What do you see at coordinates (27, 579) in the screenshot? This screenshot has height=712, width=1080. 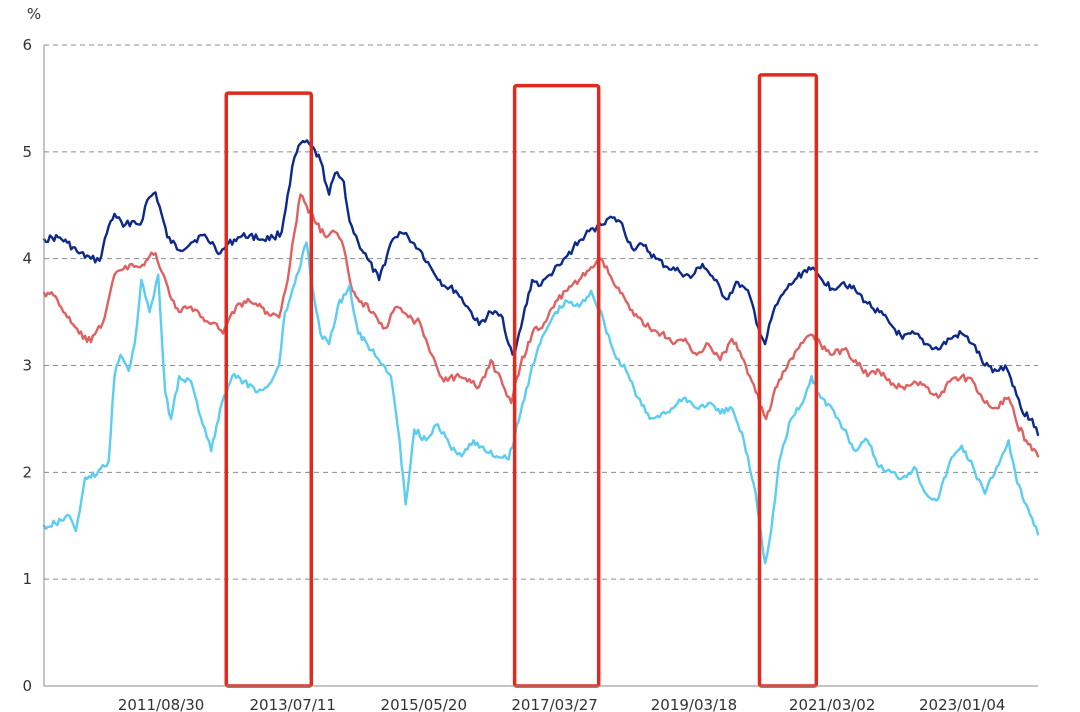 I see `y-tick-label: 1` at bounding box center [27, 579].